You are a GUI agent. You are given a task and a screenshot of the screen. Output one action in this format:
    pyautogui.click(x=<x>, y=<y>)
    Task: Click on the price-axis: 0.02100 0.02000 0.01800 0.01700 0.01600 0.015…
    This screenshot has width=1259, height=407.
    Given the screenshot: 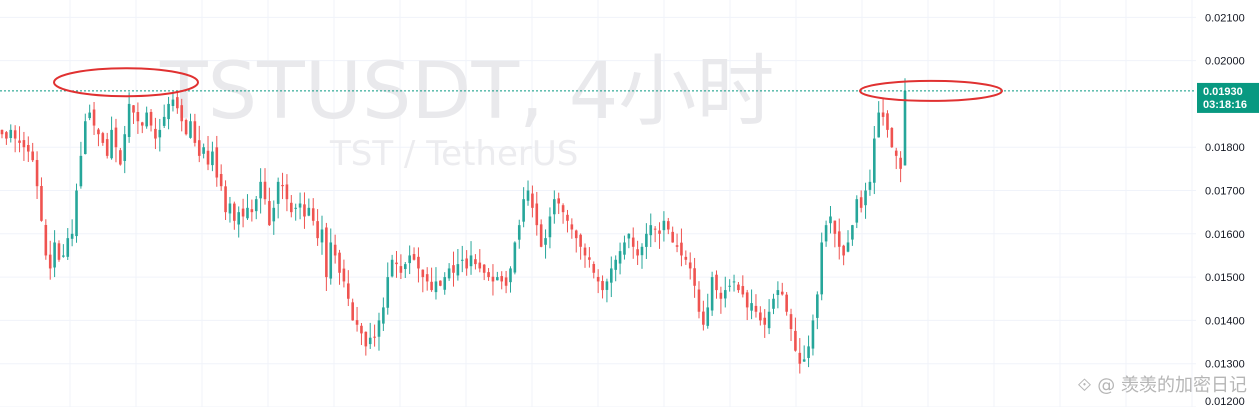 What is the action you would take?
    pyautogui.click(x=1225, y=209)
    